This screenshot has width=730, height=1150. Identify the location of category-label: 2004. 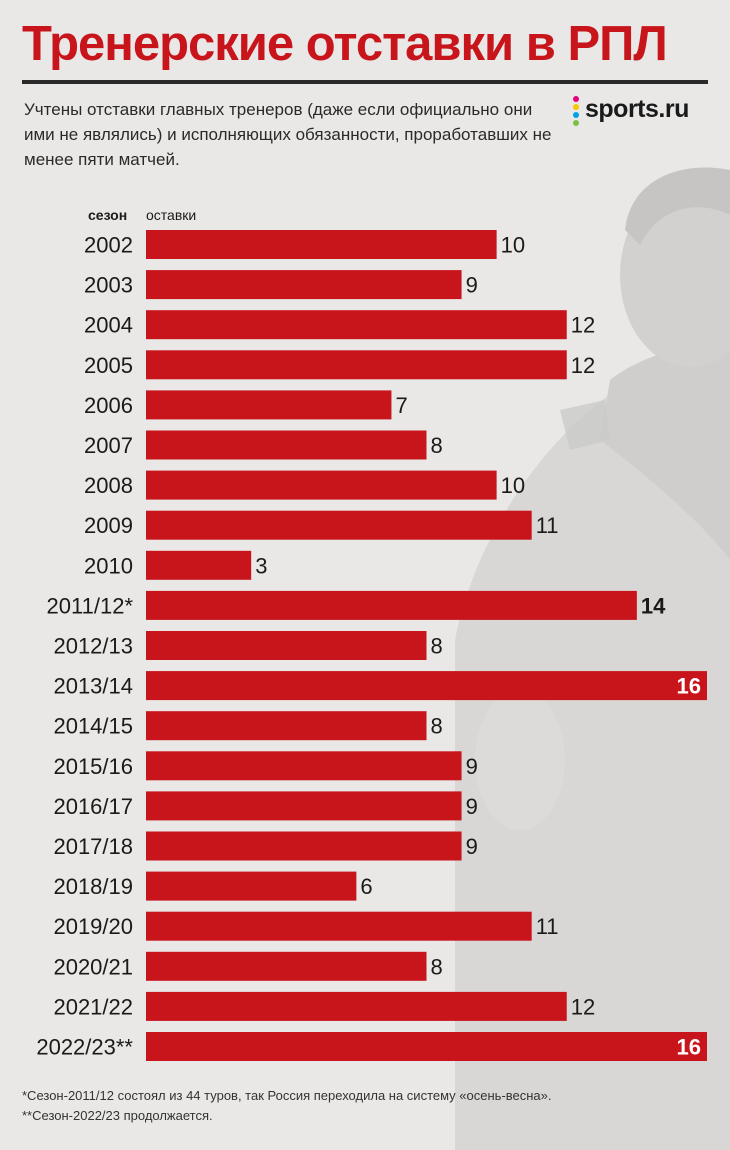
(108, 325).